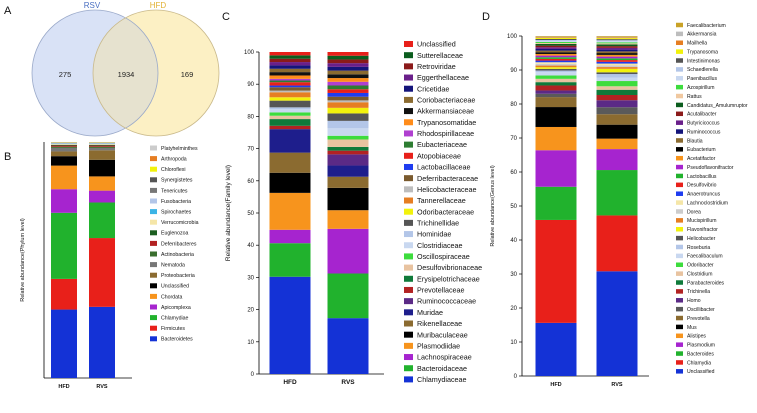 Image resolution: width=757 pixels, height=413 pixels. What do you see at coordinates (698, 319) in the screenshot?
I see `legend-label: Prevotella` at bounding box center [698, 319].